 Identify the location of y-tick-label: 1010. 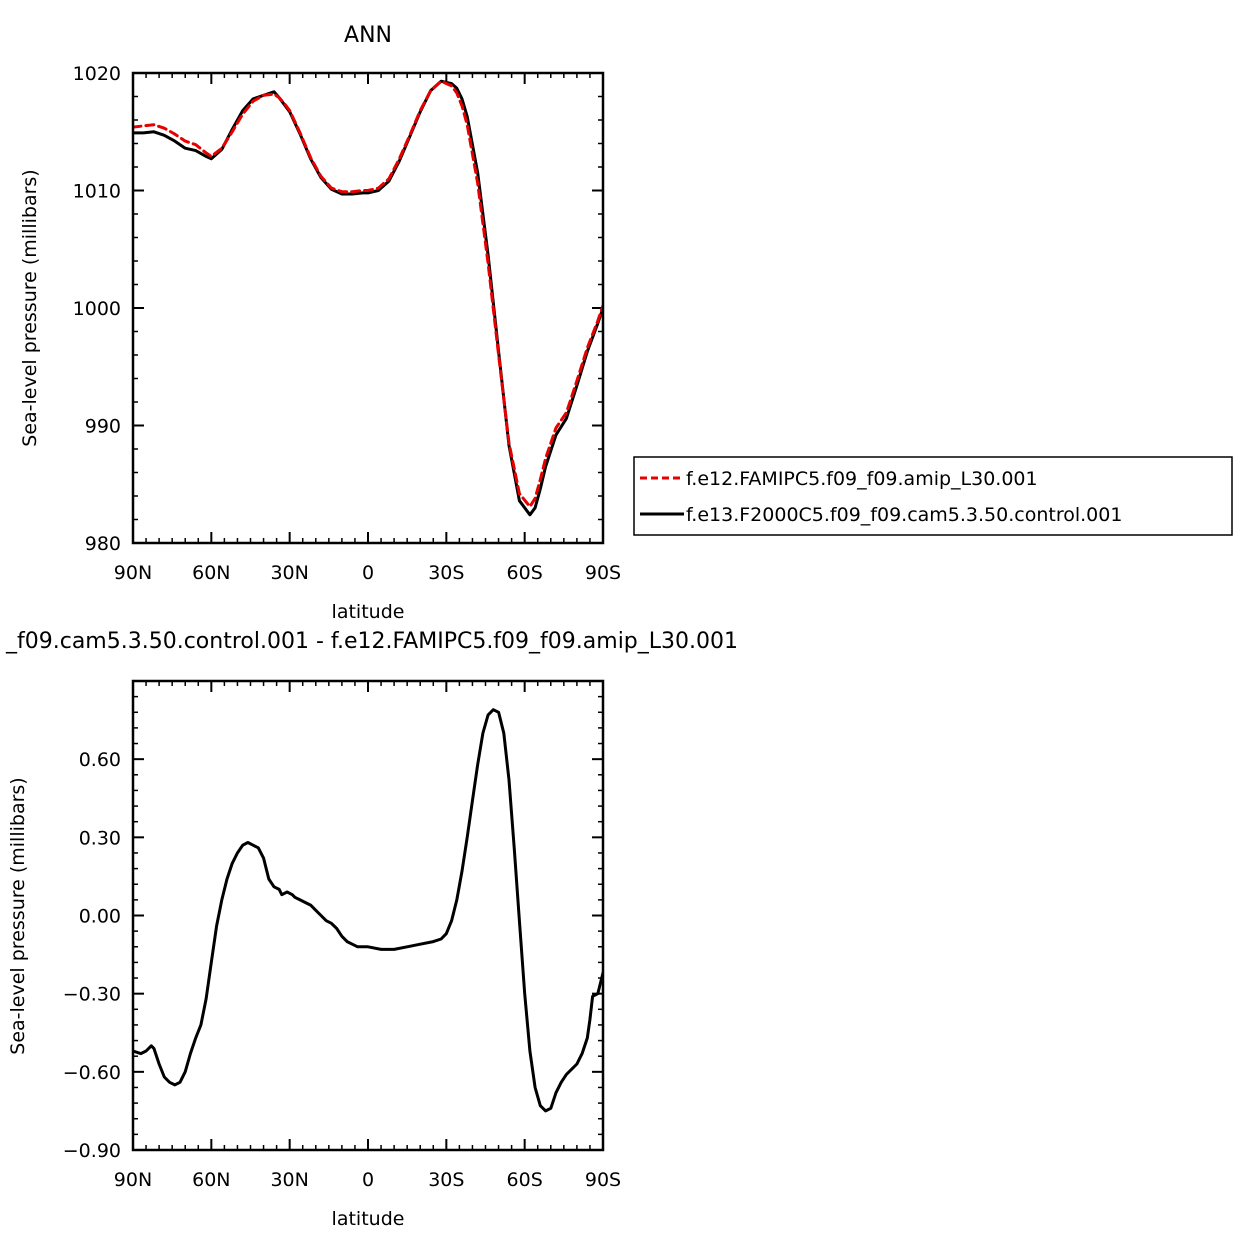
(97, 192).